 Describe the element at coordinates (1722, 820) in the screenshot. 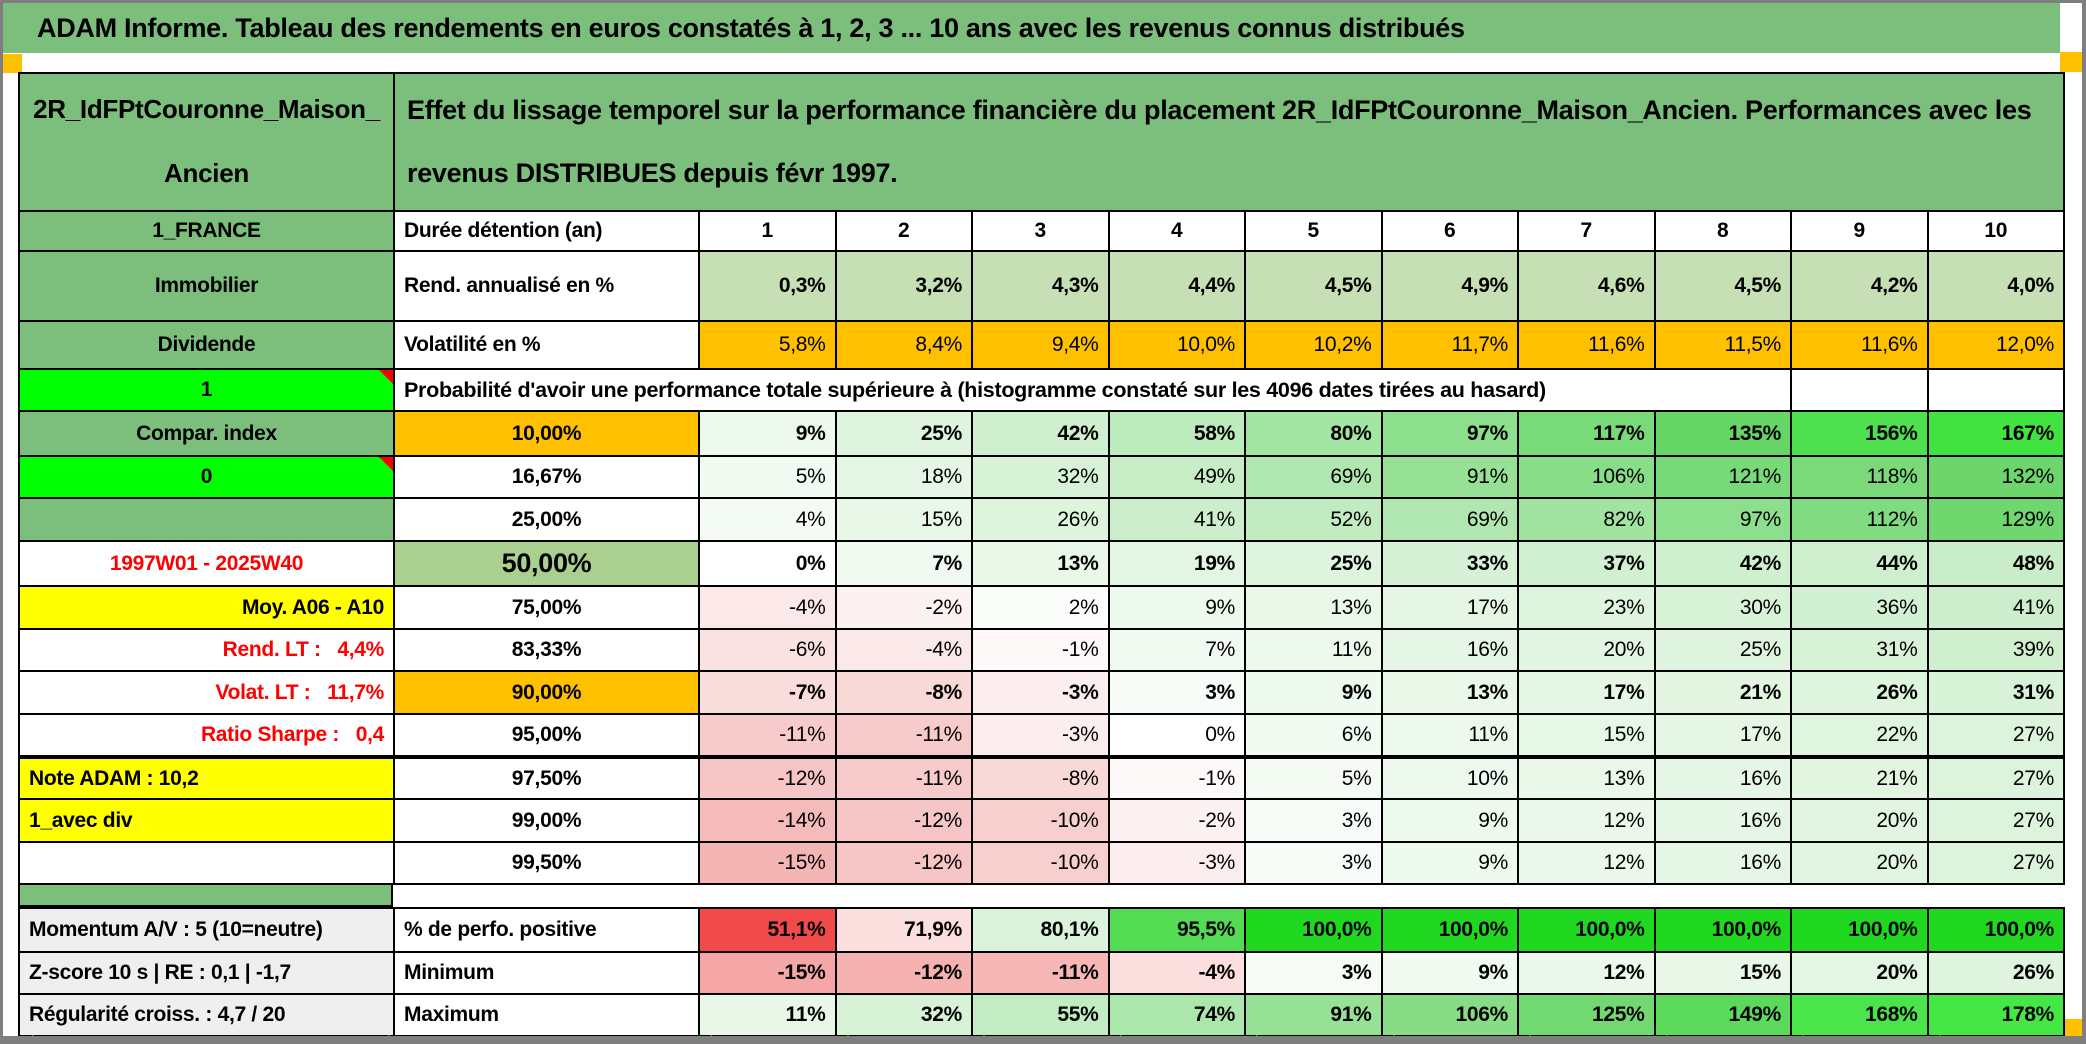

I see `percentile-99-row-value: 16%` at that location.